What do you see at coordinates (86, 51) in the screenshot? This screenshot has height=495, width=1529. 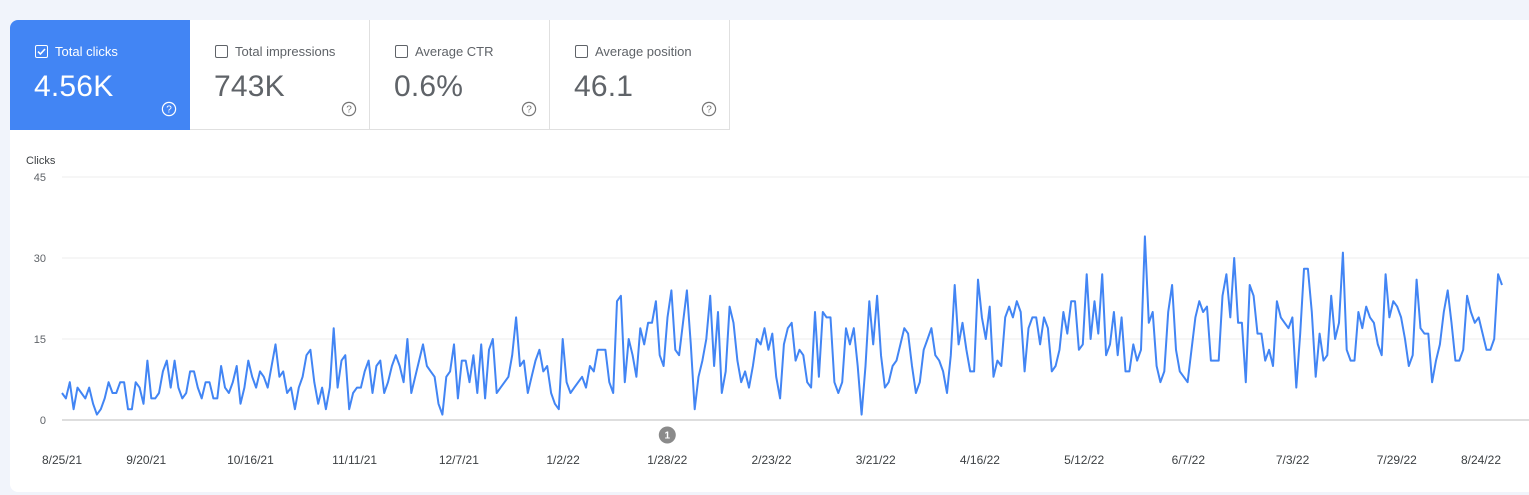 I see `metric-label: Total clicks` at bounding box center [86, 51].